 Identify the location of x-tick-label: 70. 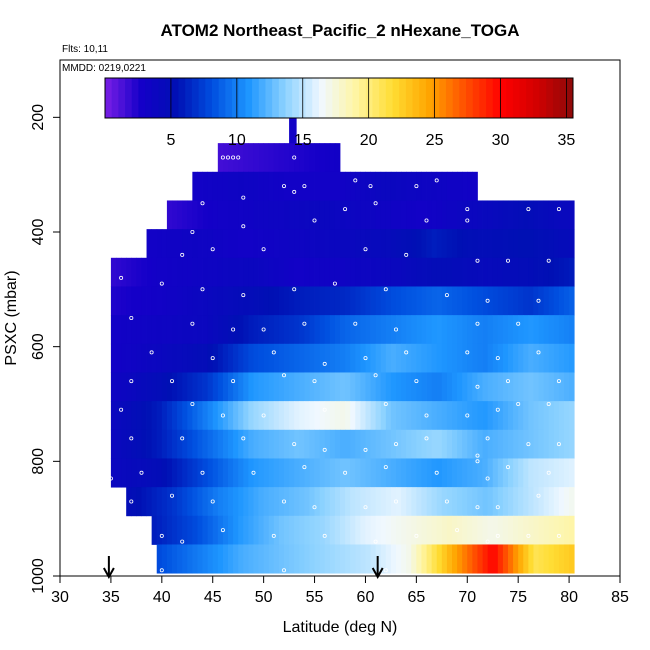
(467, 597).